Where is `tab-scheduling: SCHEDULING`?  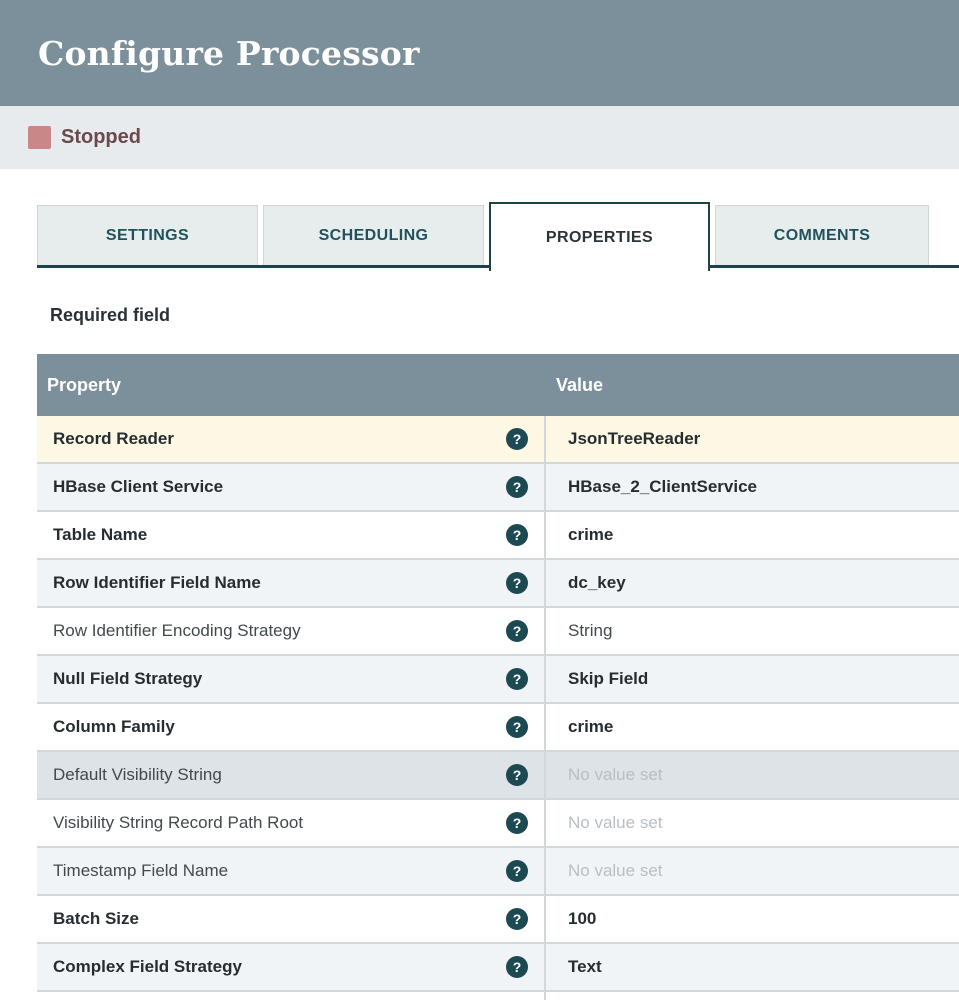
tab-scheduling: SCHEDULING is located at coordinates (373, 235).